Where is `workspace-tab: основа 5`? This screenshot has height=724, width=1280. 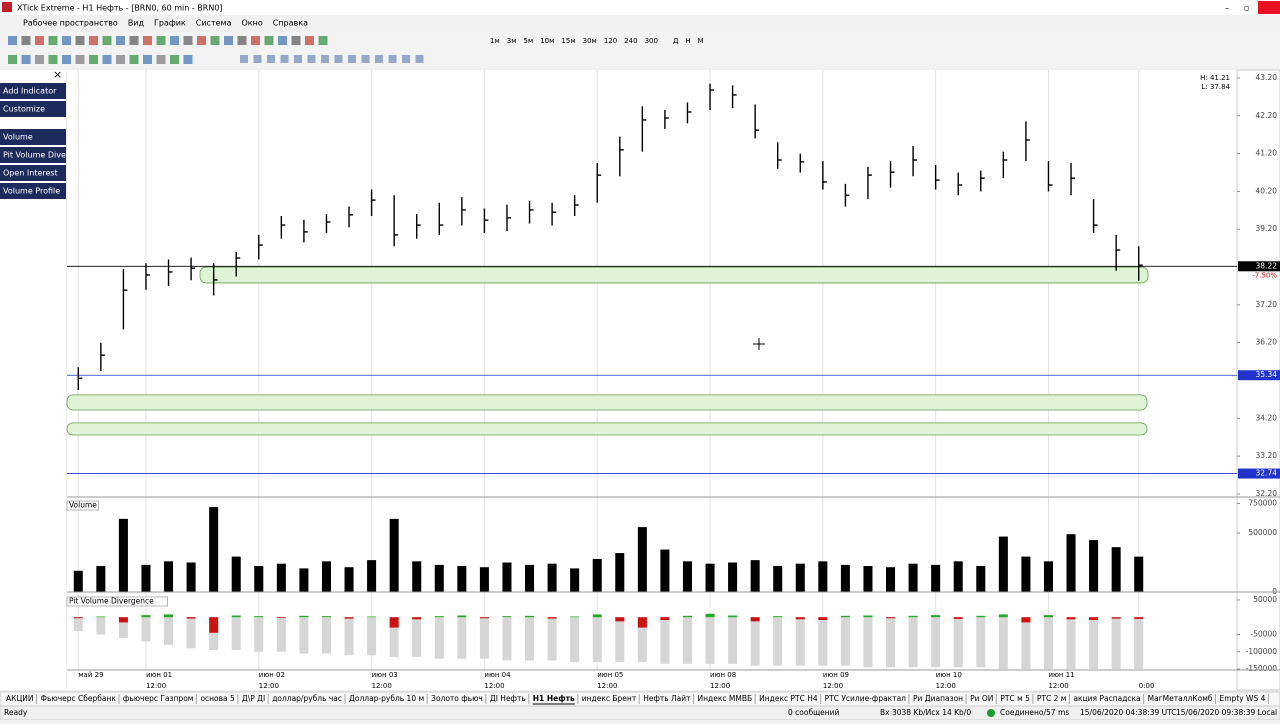
workspace-tab: основа 5 is located at coordinates (217, 698).